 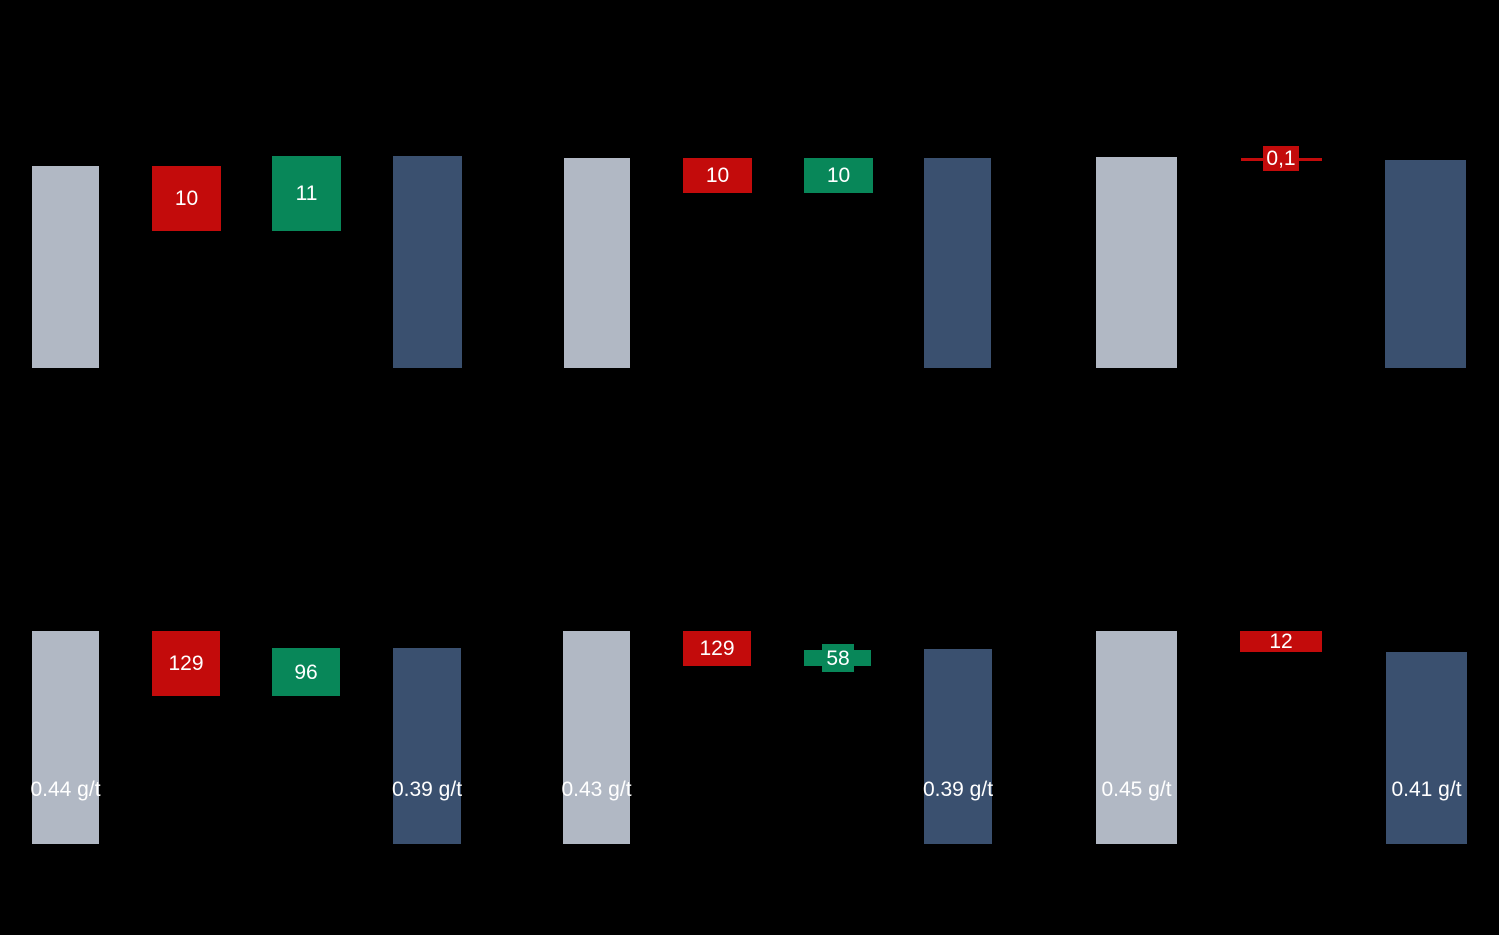 I want to click on bottom-left-decrease-bar, so click(x=186, y=663).